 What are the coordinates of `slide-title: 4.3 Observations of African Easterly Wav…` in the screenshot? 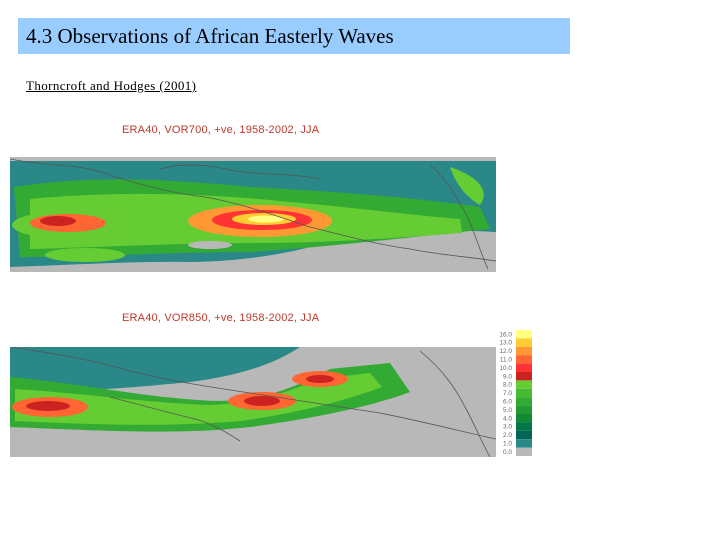 It's located at (210, 35).